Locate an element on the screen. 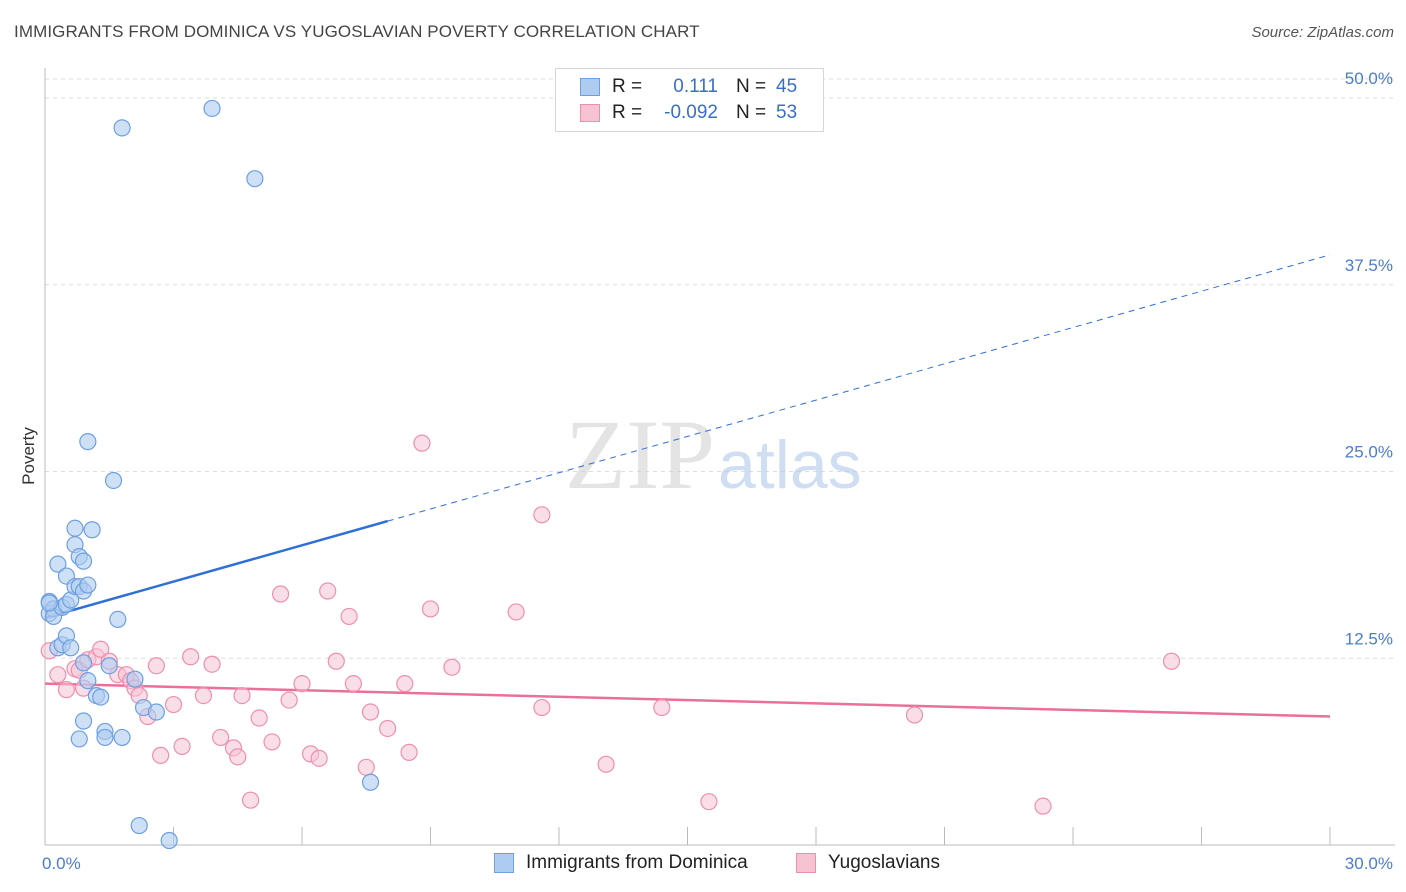 This screenshot has height=892, width=1406. legend-item-dominica: Immigrants from Dominica is located at coordinates (621, 863).